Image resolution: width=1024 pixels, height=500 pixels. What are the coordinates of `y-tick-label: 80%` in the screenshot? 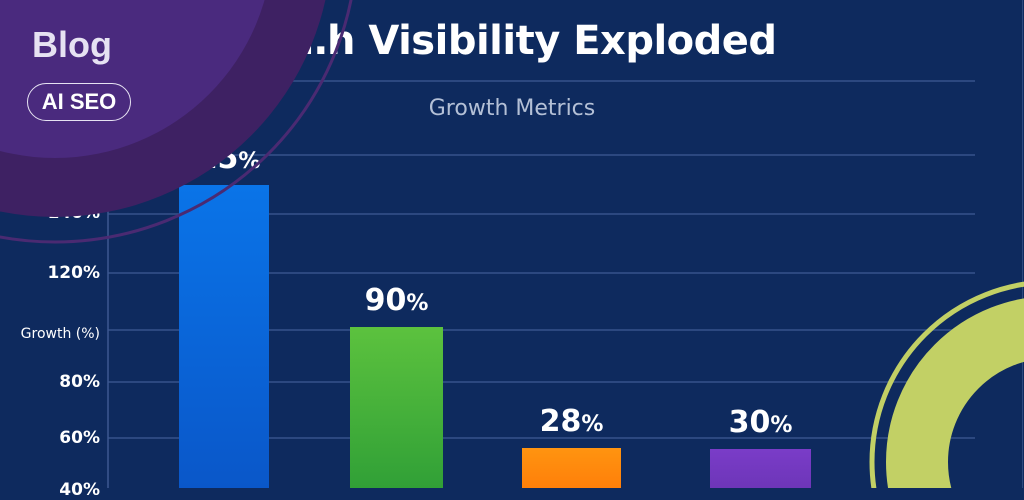 It's located at (79, 382).